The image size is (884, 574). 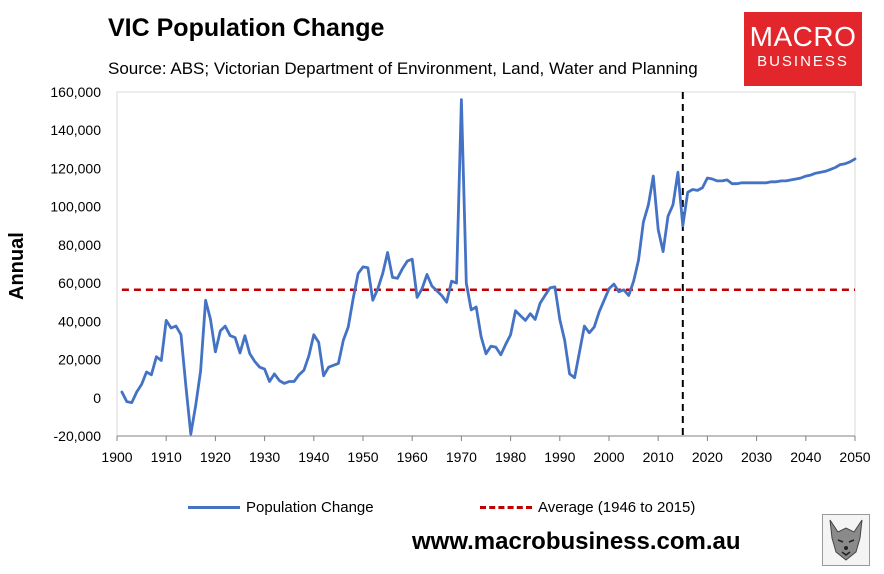 I want to click on y-tick-label: 60,000, so click(x=79, y=283).